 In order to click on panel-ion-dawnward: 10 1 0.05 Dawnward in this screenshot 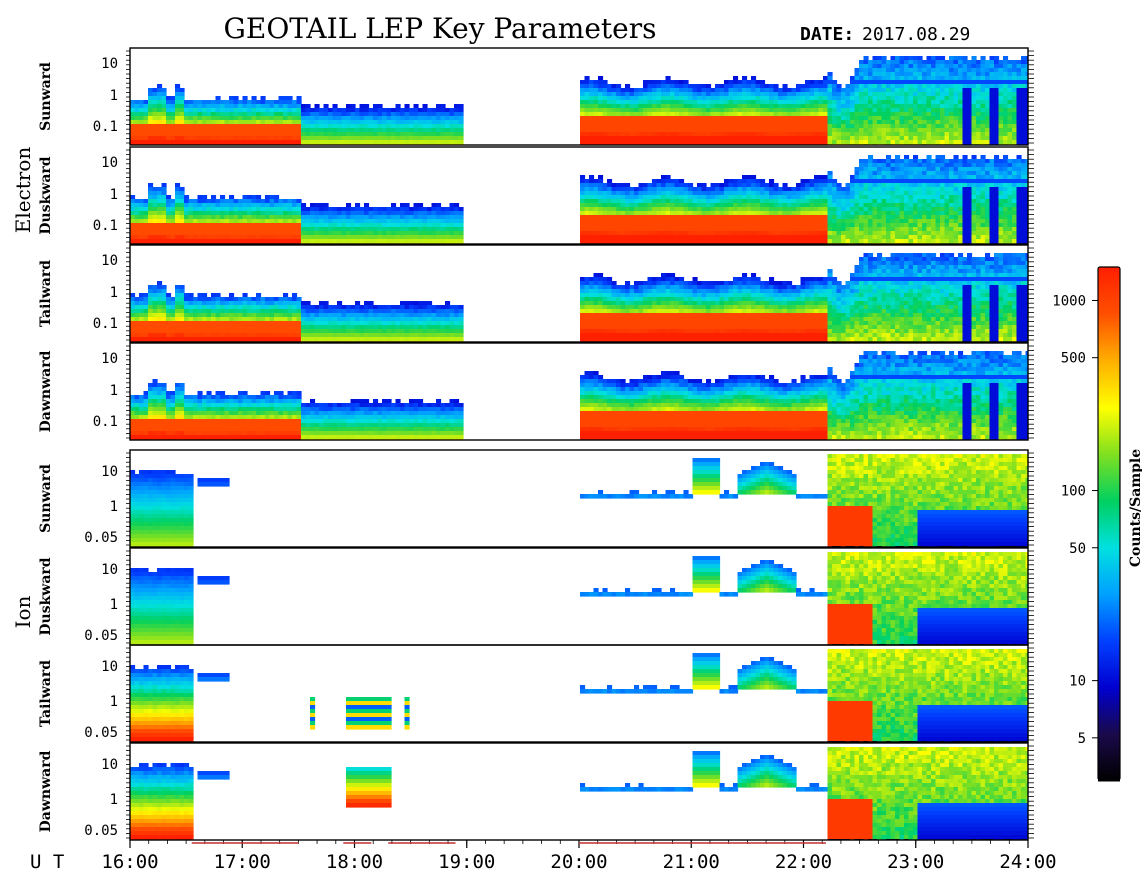, I will do `click(536, 791)`.